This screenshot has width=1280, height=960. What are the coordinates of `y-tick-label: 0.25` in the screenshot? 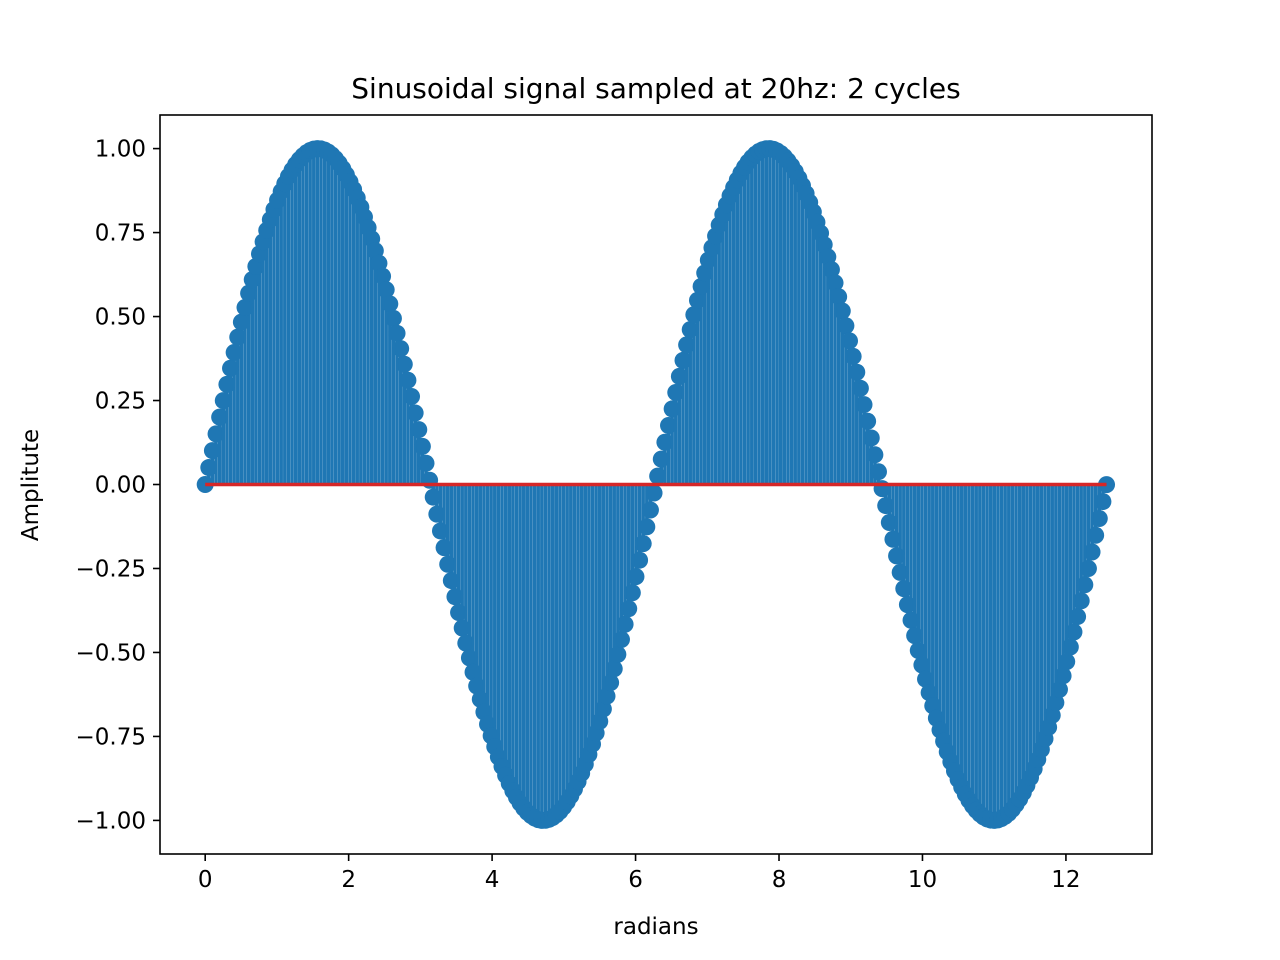 It's located at (120, 402).